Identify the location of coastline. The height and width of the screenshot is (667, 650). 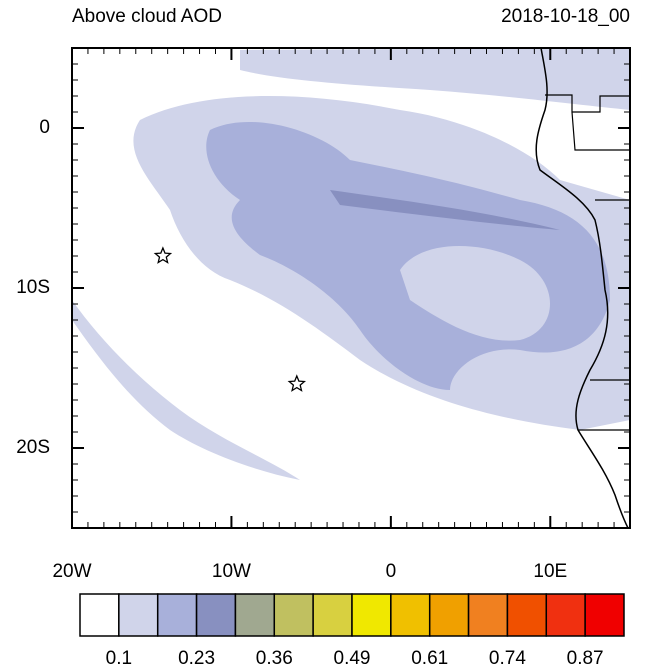
(582, 288).